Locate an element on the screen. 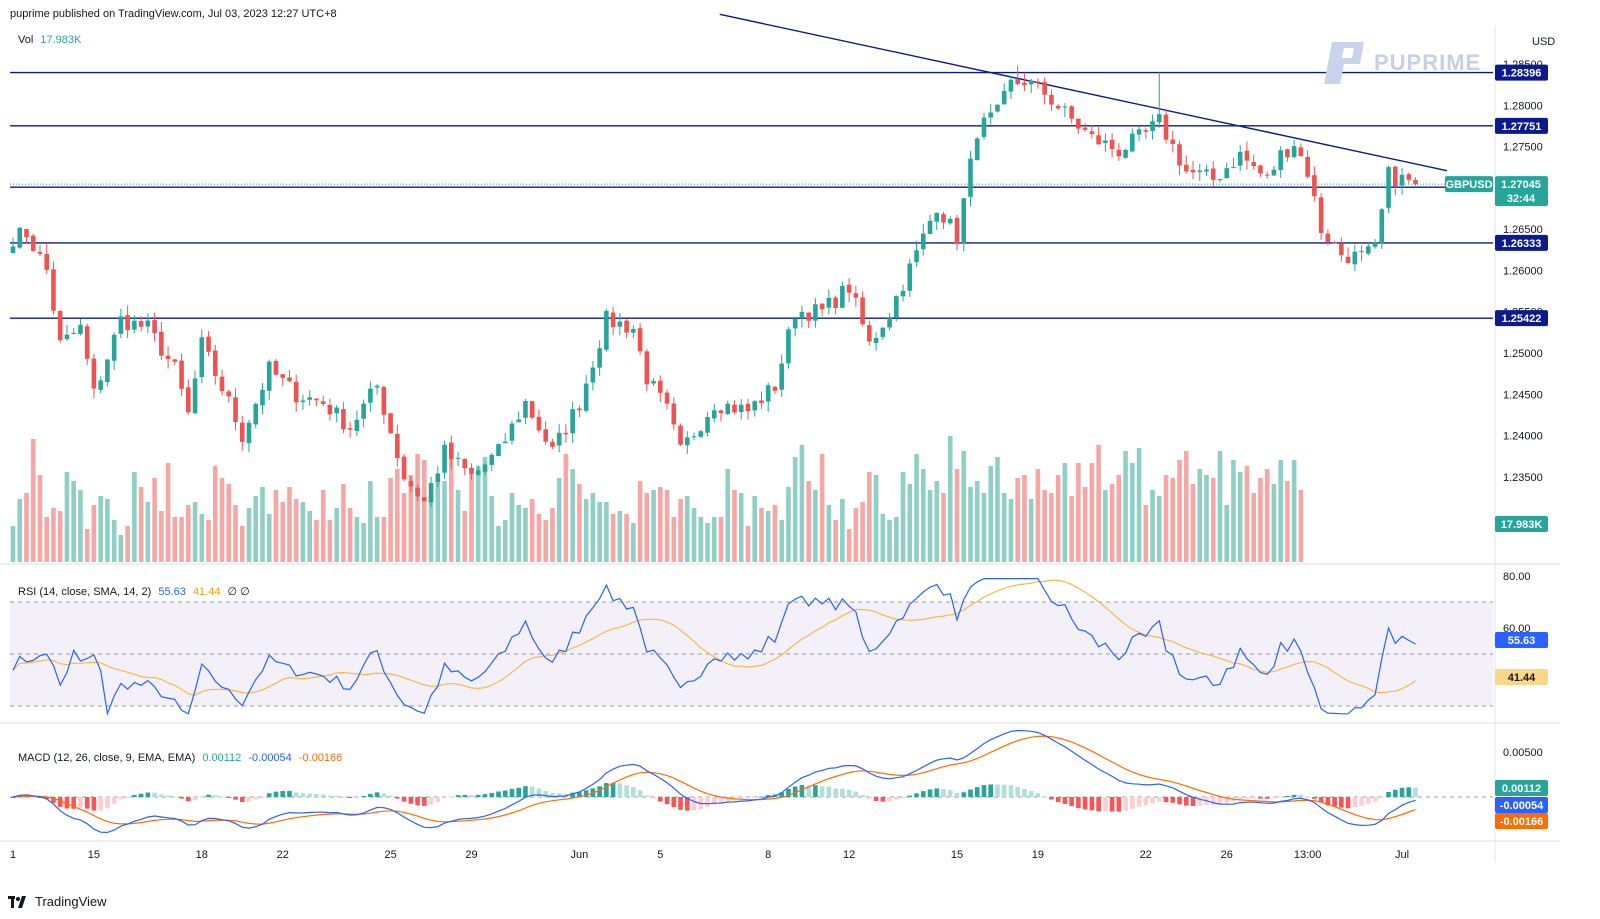 The image size is (1600, 919). puprime-logo-icon is located at coordinates (1344, 63).